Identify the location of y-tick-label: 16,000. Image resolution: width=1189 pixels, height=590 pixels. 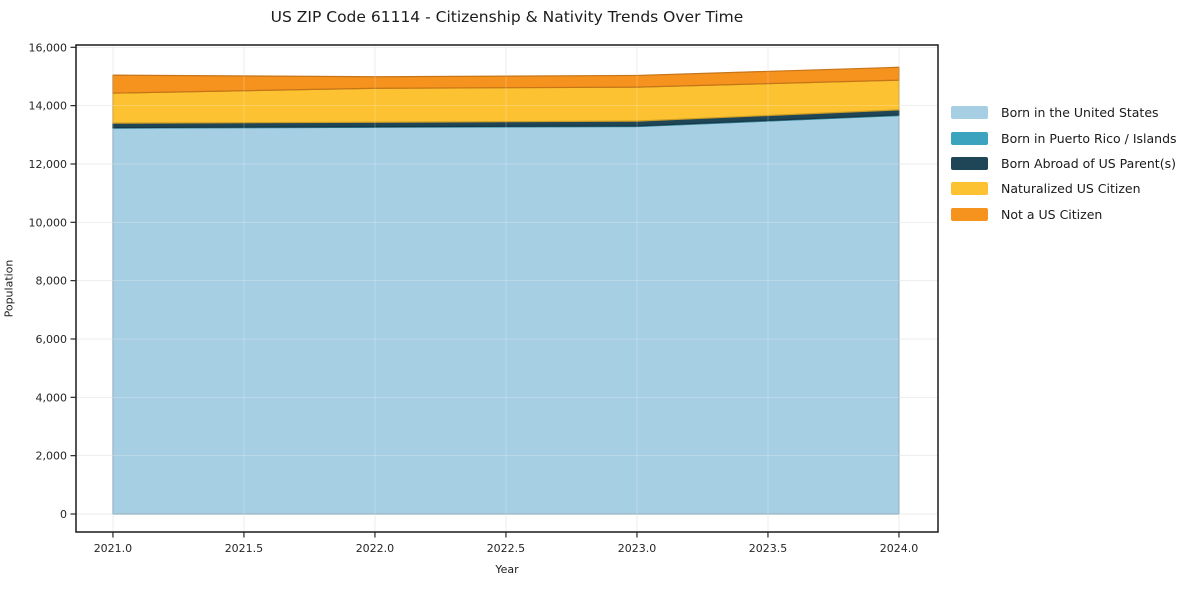
(48, 47).